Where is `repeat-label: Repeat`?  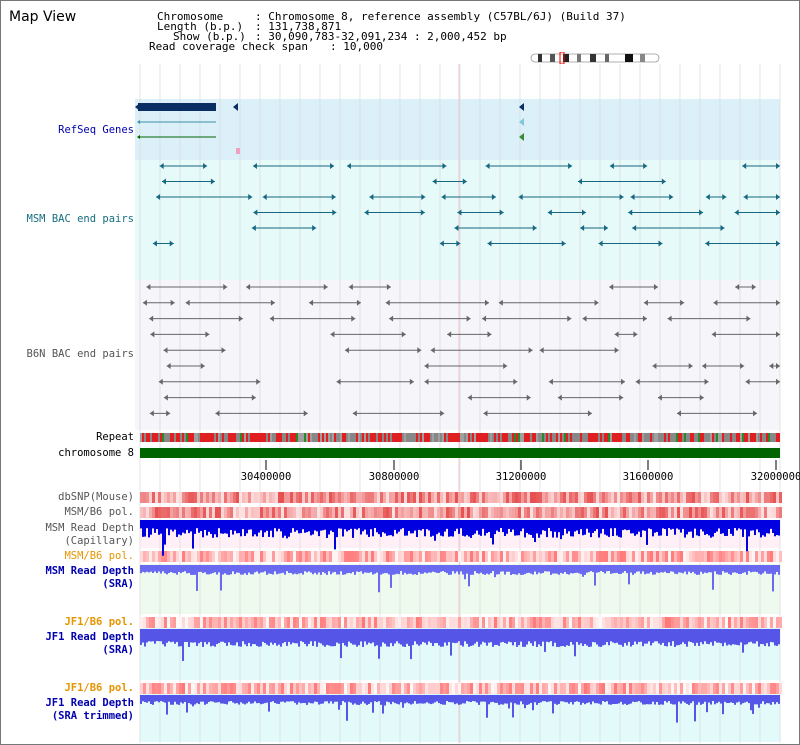
repeat-label: Repeat is located at coordinates (115, 437).